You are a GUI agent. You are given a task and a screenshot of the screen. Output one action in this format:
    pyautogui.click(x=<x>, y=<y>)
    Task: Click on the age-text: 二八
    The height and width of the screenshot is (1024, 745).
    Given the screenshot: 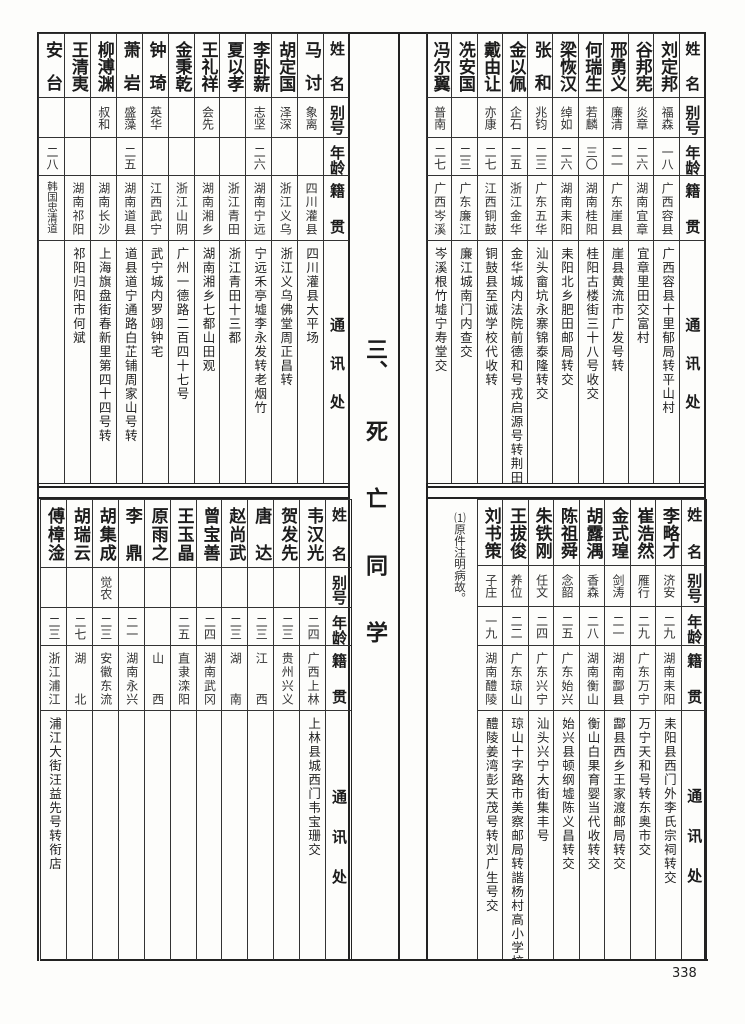 What is the action you would take?
    pyautogui.click(x=592, y=627)
    